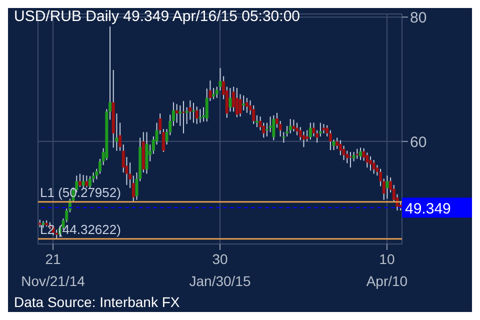 This screenshot has width=480, height=320. Describe the element at coordinates (157, 16) in the screenshot. I see `chart-title: USD/RUB Daily 49.349 Apr/16/15 05:30:00` at that location.